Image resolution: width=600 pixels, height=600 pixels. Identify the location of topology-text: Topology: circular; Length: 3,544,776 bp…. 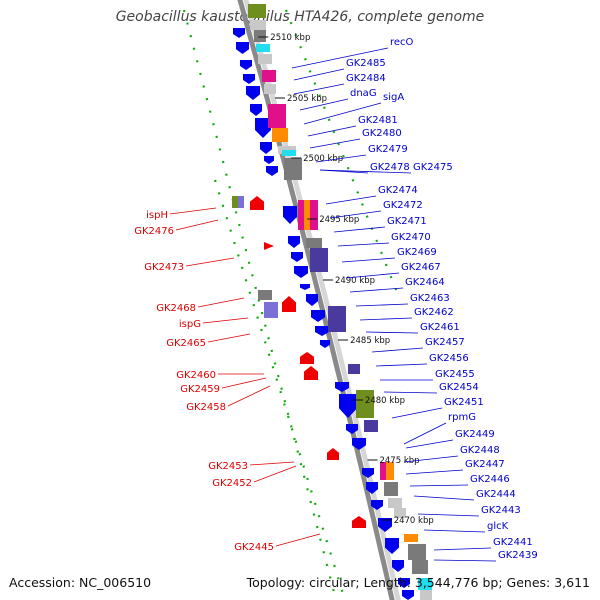
(418, 582).